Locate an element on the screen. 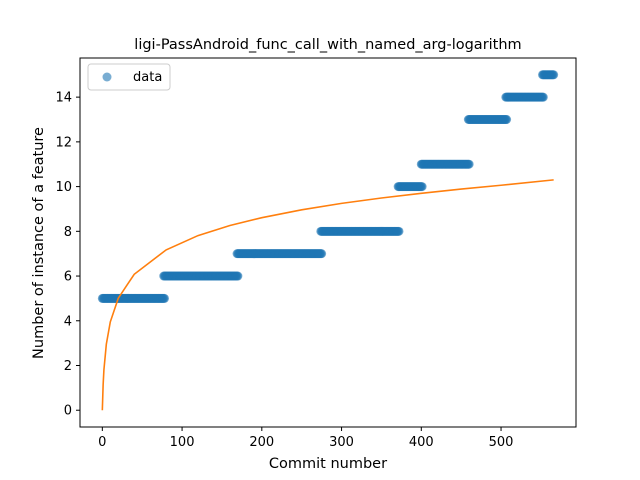 This screenshot has width=640, height=480. x-axis-label: Commit number is located at coordinates (328, 464).